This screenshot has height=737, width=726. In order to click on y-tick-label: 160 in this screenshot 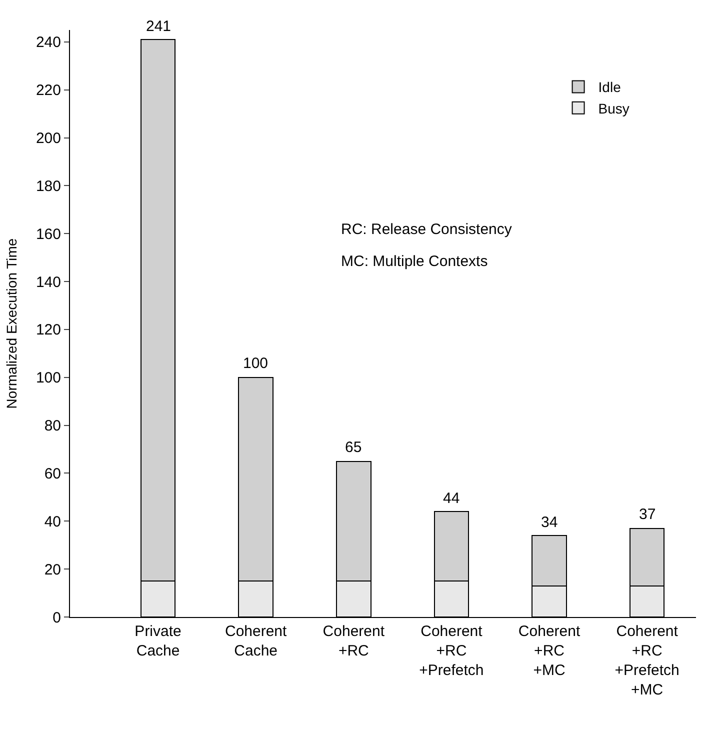, I will do `click(48, 234)`.